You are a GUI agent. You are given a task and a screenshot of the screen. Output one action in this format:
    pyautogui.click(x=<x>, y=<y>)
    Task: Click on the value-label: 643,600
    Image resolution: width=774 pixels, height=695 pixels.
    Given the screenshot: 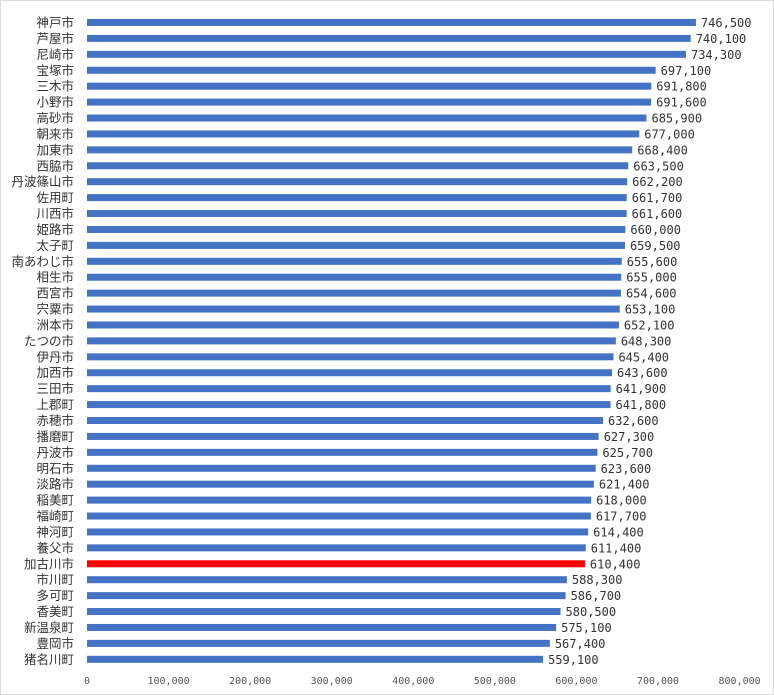 What is the action you would take?
    pyautogui.click(x=642, y=373)
    